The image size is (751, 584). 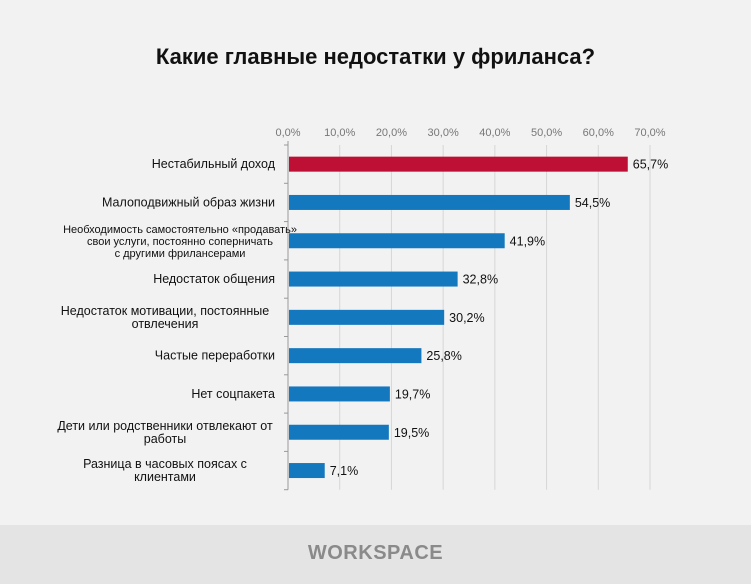 What do you see at coordinates (466, 318) in the screenshot?
I see `data-label: 30,2%` at bounding box center [466, 318].